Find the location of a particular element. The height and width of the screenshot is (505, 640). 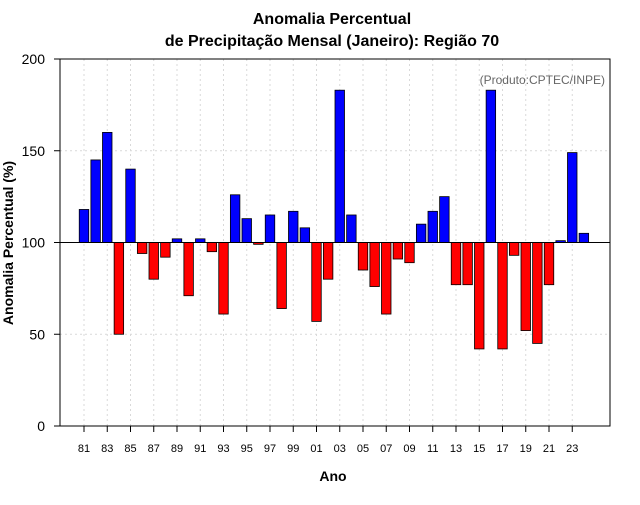

bar-2019 is located at coordinates (525, 286).